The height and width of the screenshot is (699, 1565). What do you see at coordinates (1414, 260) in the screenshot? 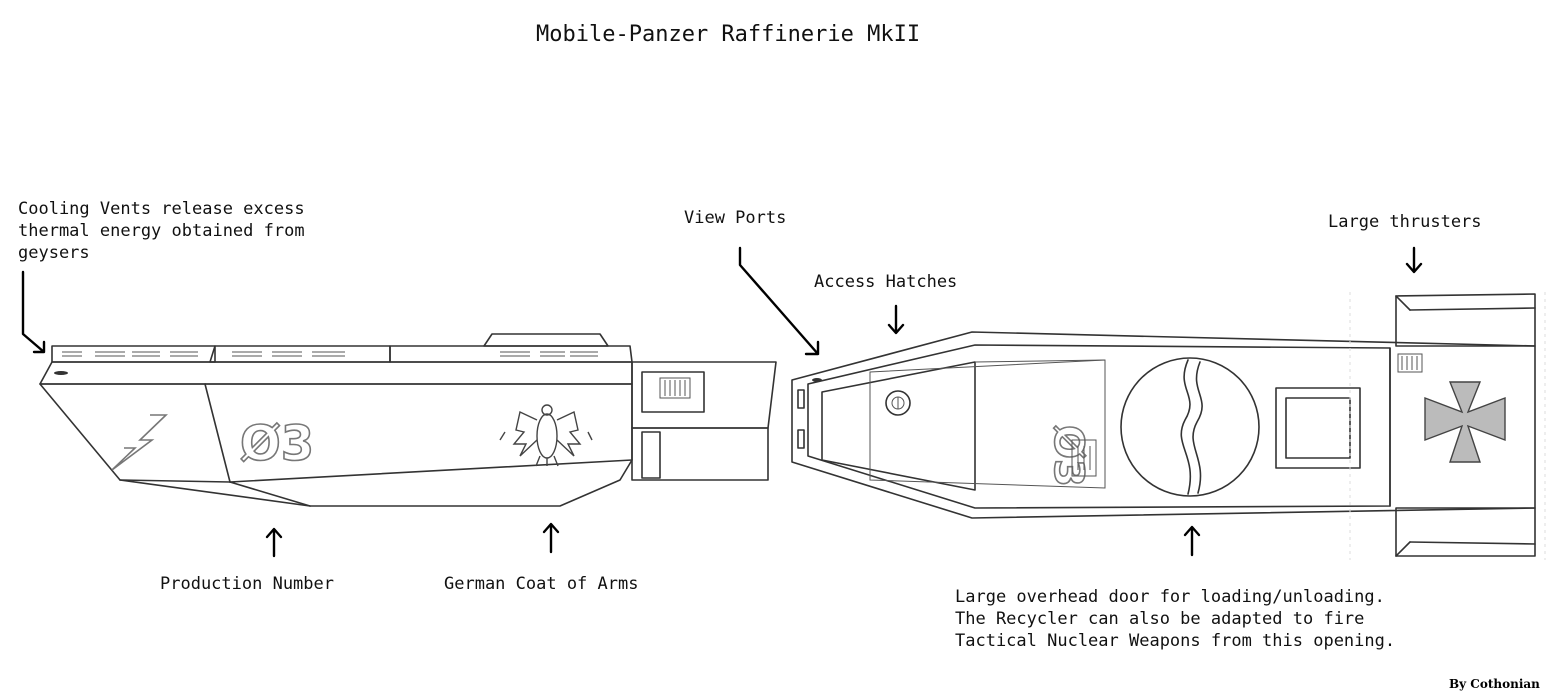
I see `arrow-large-thrusters` at bounding box center [1414, 260].